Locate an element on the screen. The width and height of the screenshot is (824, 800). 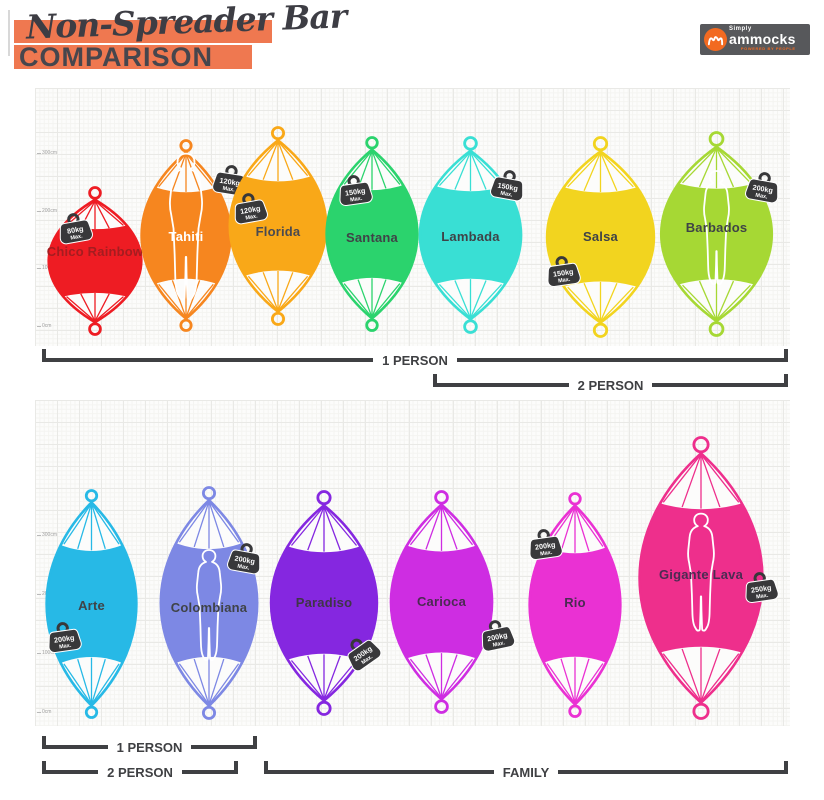
page-title: COMPARISON is located at coordinates (116, 57).